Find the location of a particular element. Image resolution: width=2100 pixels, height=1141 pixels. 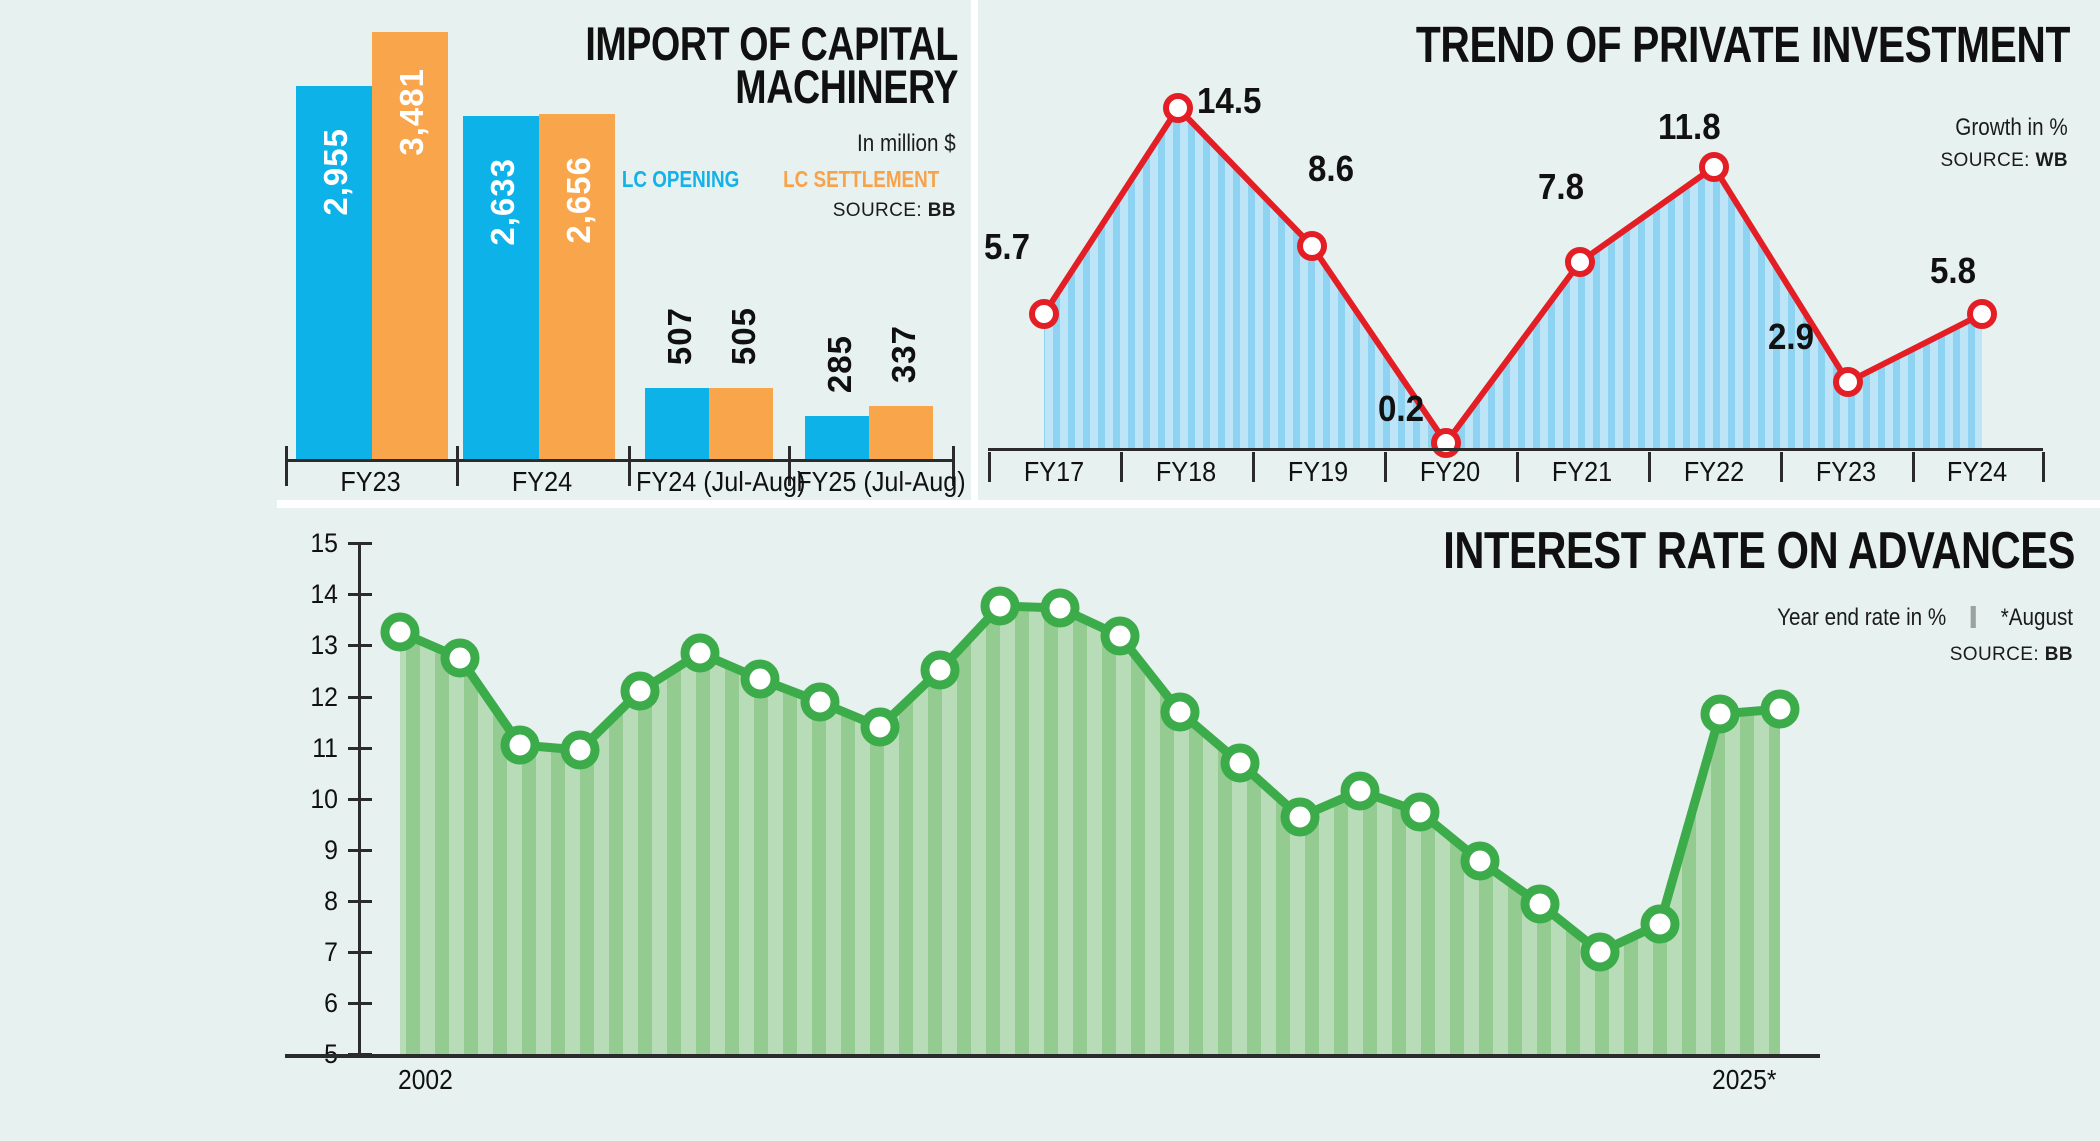

chart3-unit-note: Year end rate in % is located at coordinates (1862, 617).